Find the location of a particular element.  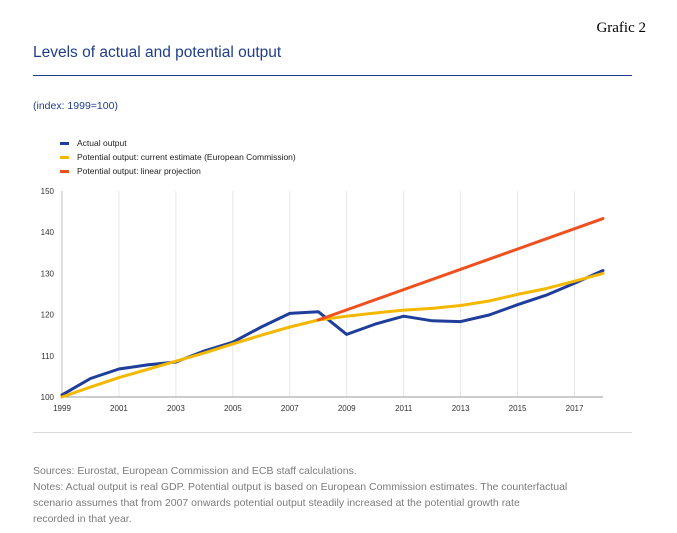

x-tick-label-2007: 2007 is located at coordinates (290, 408).